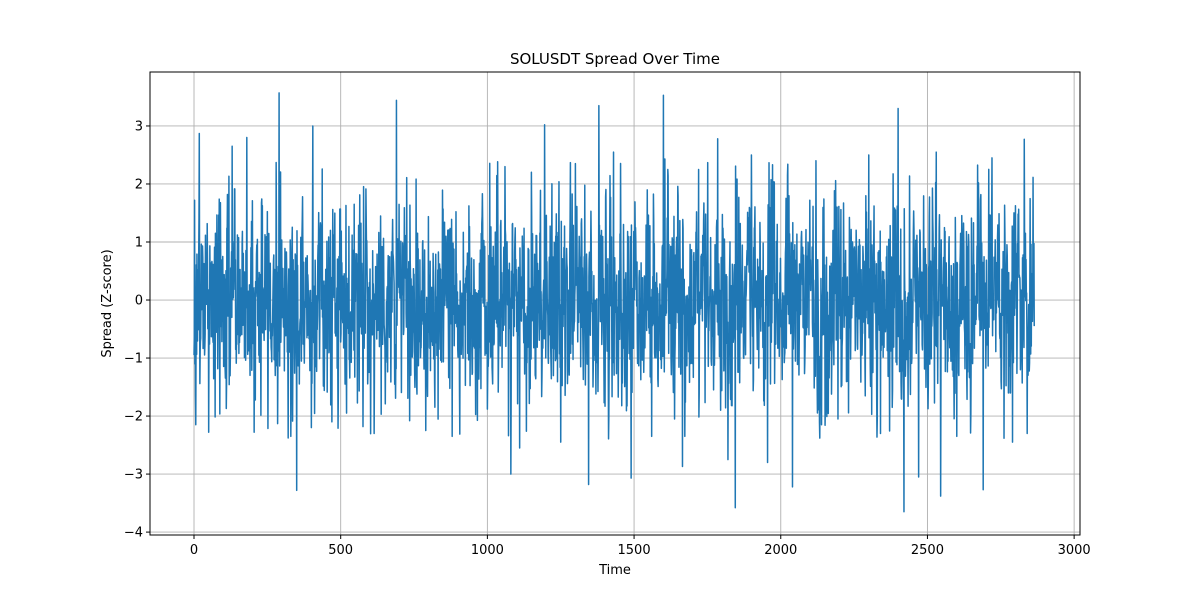  What do you see at coordinates (133, 359) in the screenshot?
I see `y-tick-label: −1` at bounding box center [133, 359].